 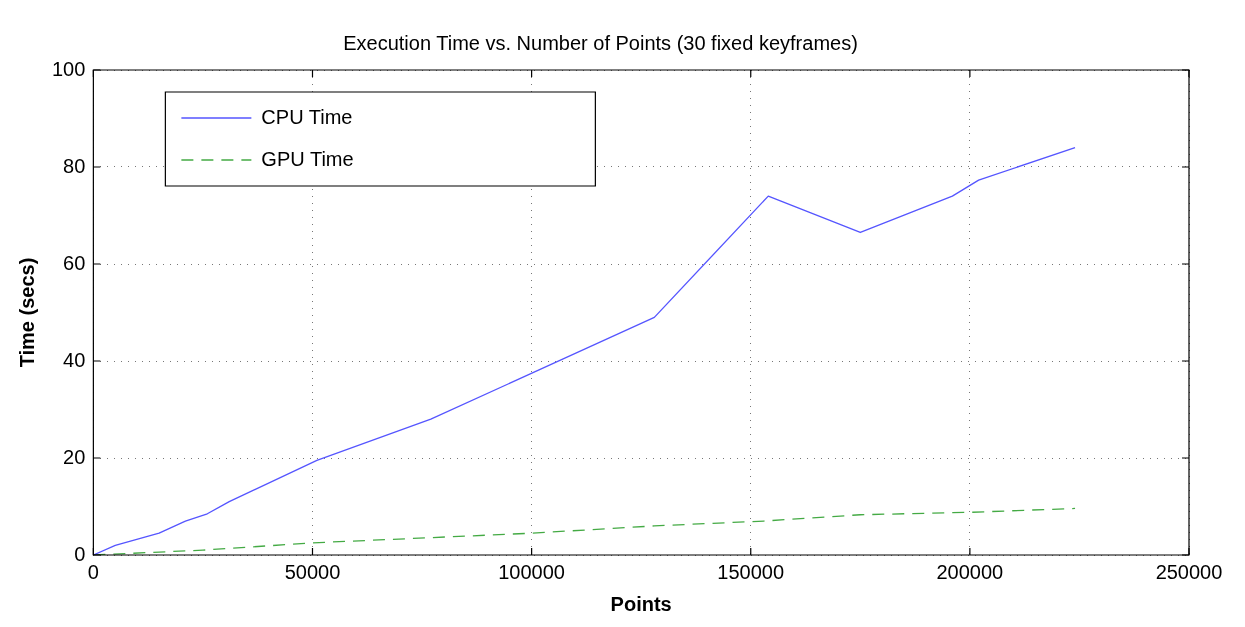 I want to click on y-tick-label: 40, so click(x=74, y=359).